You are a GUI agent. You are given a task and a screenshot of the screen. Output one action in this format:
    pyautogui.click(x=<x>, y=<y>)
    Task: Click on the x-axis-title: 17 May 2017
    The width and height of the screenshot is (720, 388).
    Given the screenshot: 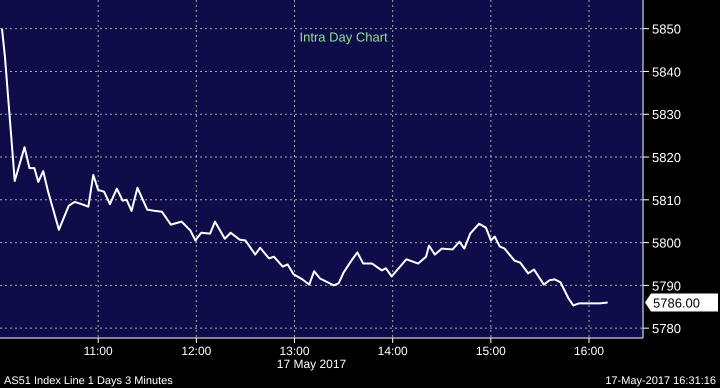 What is the action you would take?
    pyautogui.click(x=311, y=364)
    